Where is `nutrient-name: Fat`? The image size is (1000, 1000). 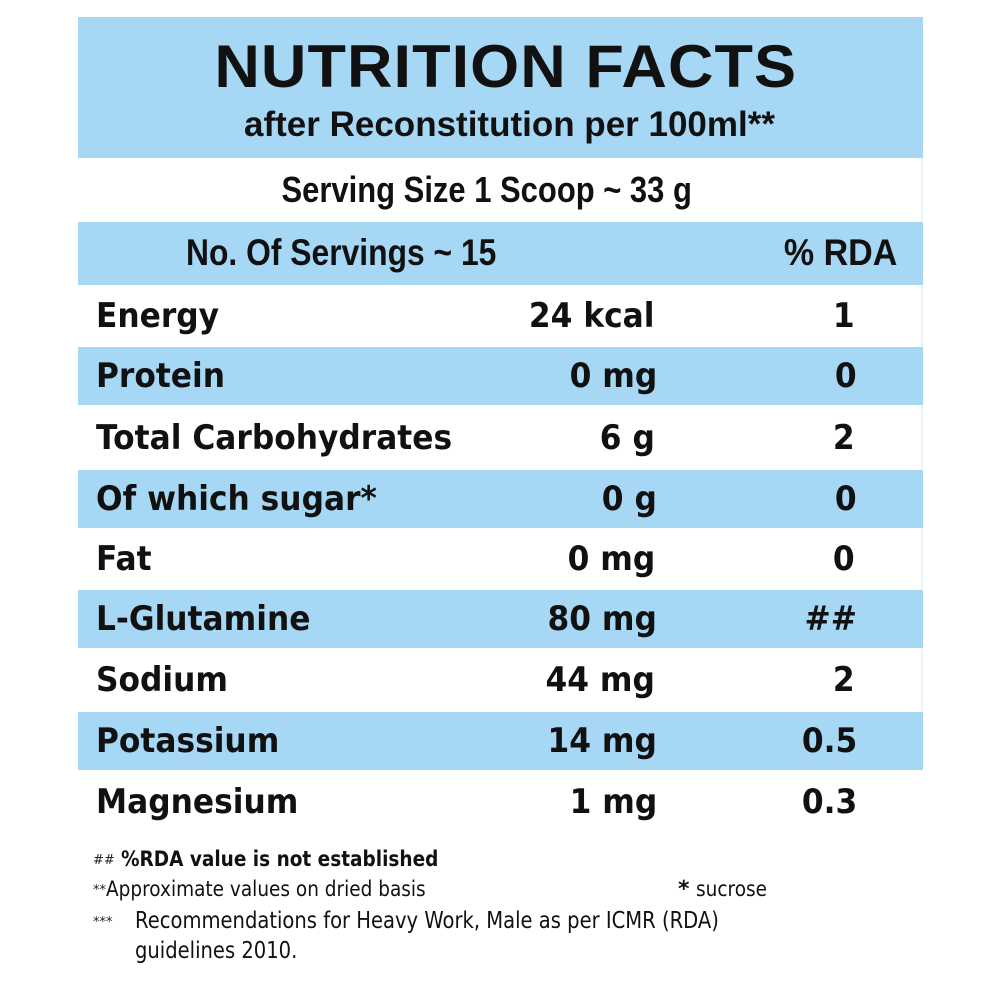
nutrient-name: Fat is located at coordinates (124, 559).